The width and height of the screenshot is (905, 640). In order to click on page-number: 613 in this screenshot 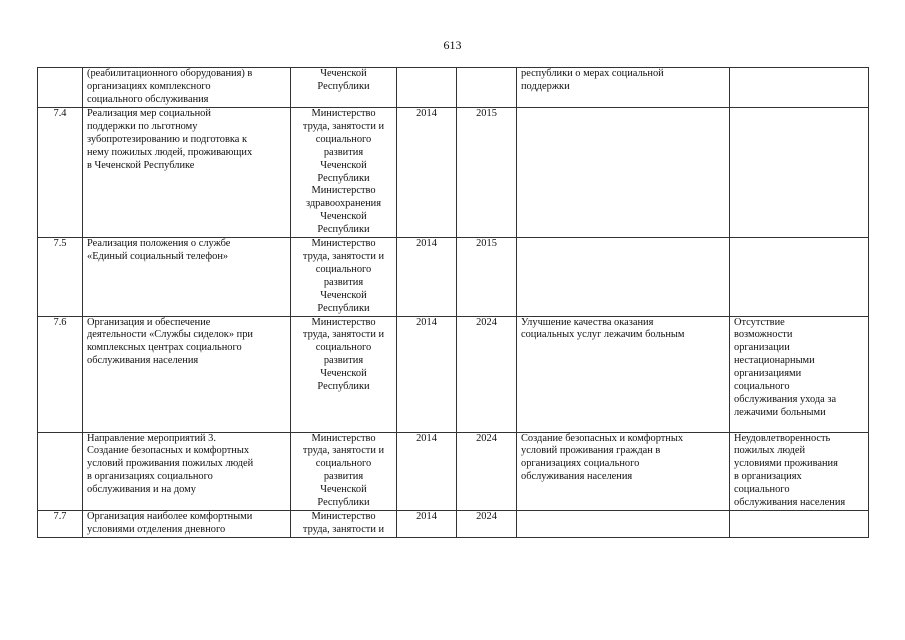, I will do `click(452, 45)`.